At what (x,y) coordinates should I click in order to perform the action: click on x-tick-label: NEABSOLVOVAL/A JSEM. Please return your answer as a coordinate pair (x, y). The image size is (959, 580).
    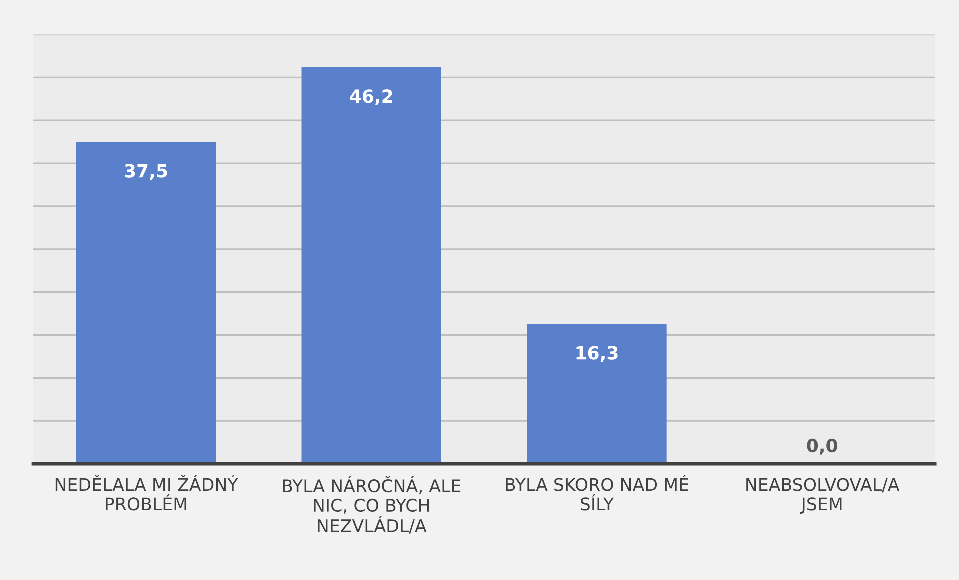
    Looking at the image, I should click on (823, 496).